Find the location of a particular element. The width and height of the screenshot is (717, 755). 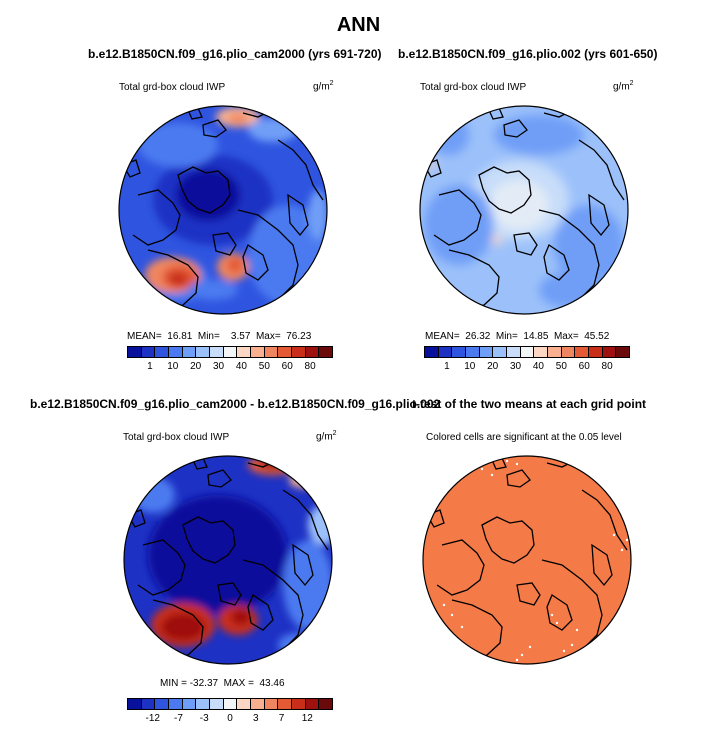

panel-2-variable-label: Total grd-box cloud IWP is located at coordinates (473, 87).